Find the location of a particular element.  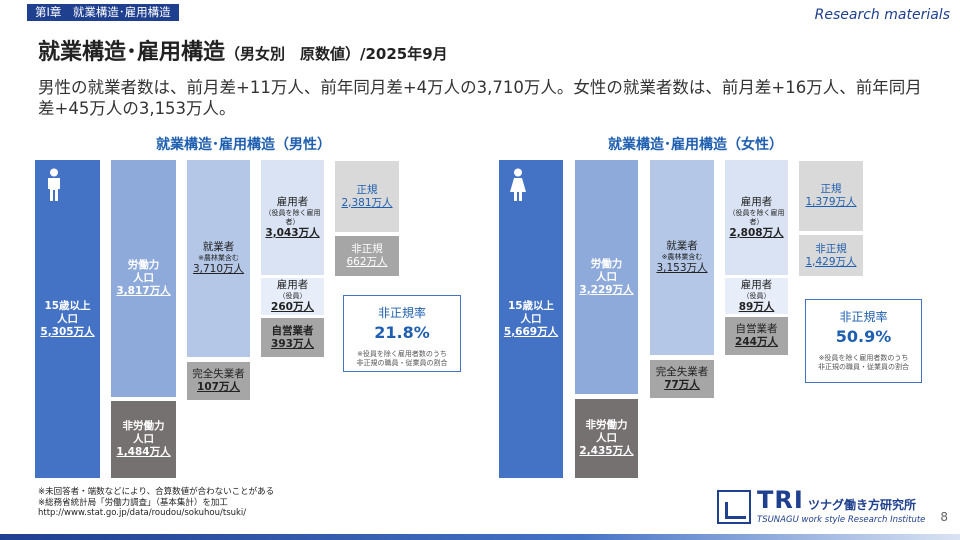

female-self-label: 自営業者 is located at coordinates (756, 329).